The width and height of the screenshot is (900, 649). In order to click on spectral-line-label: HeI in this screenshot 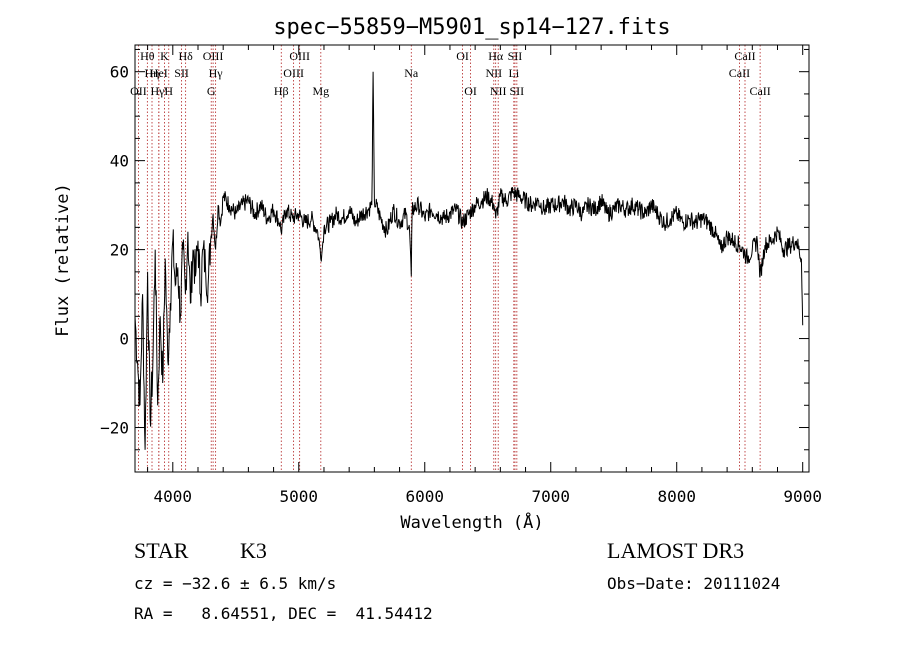, I will do `click(159, 73)`.